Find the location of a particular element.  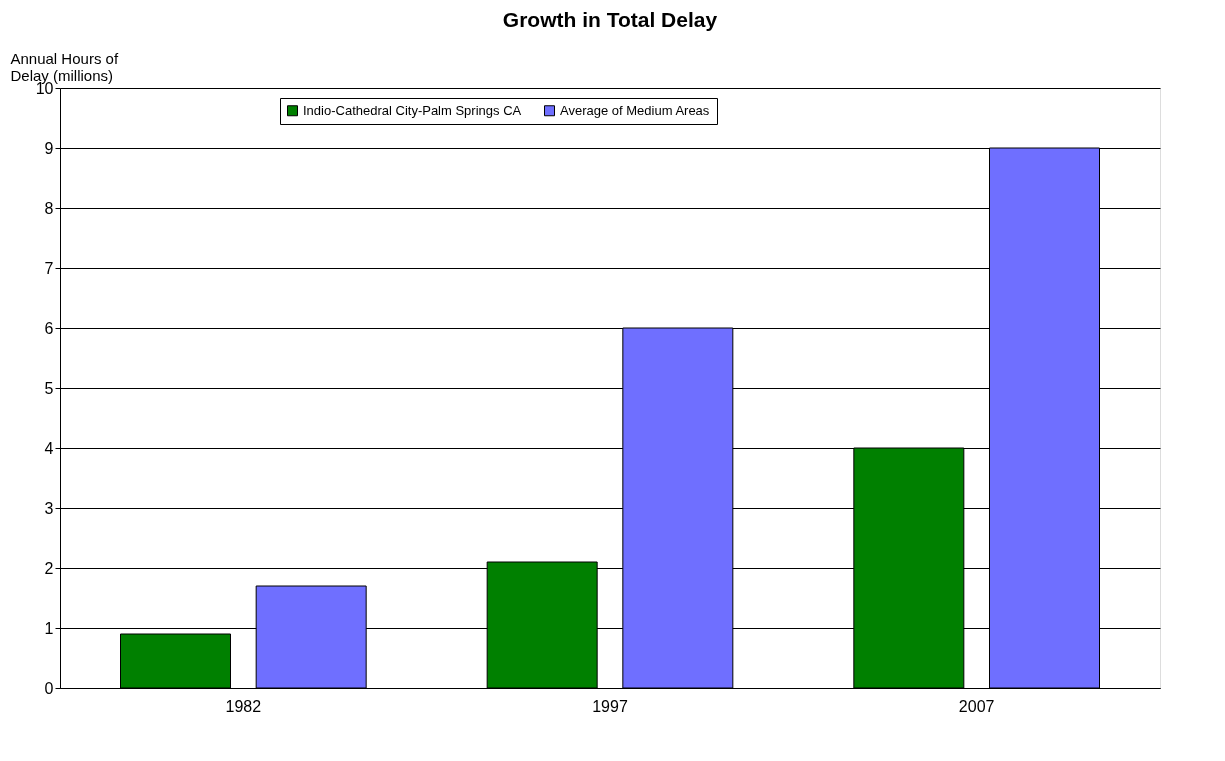

y-tick-label: 6 is located at coordinates (49, 328).